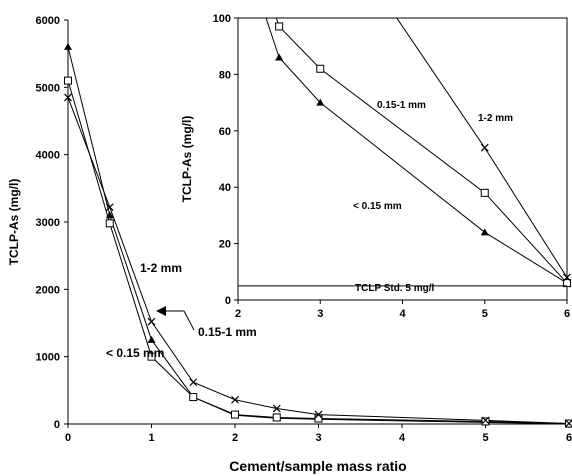  Describe the element at coordinates (495, 118) in the screenshot. I see `inset-annotation-1-2mm: 1-2 mm` at that location.